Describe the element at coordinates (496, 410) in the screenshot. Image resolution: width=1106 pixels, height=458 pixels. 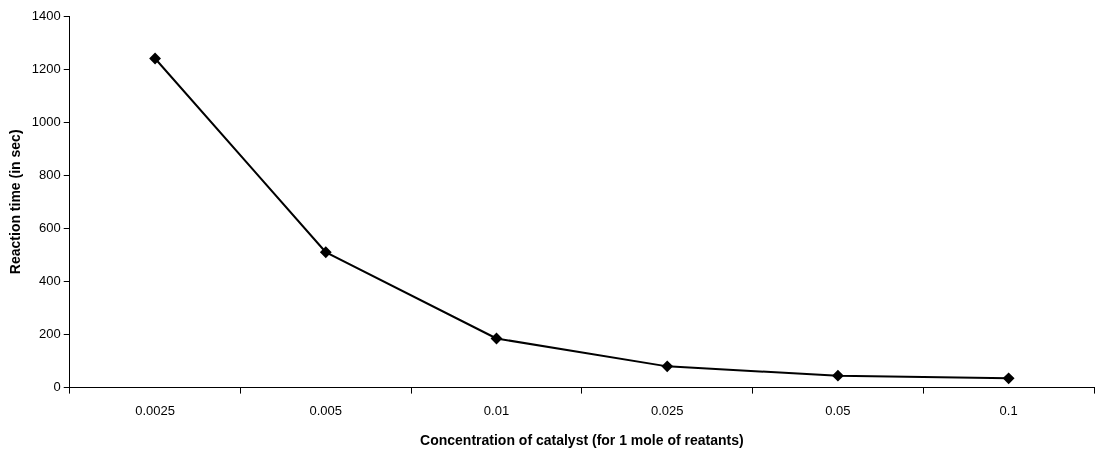
I see `x-tick-label: 0.01` at that location.